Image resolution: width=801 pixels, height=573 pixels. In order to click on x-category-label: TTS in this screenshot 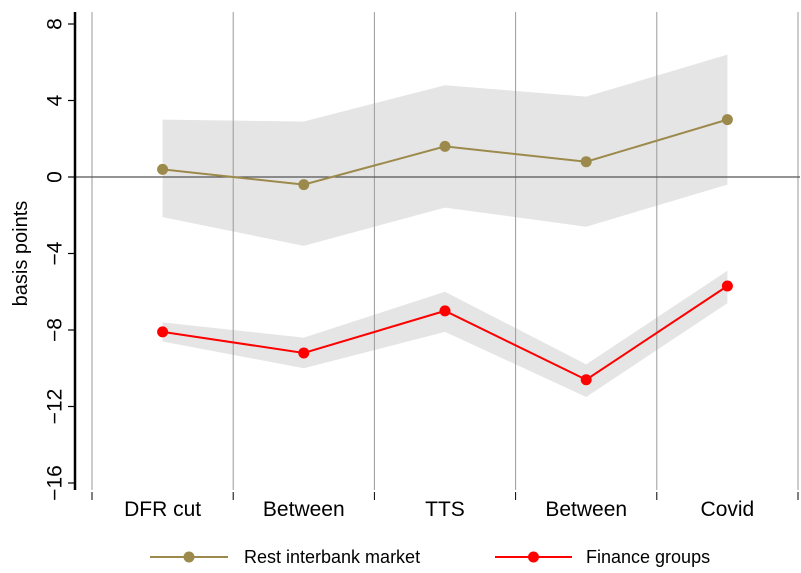, I will do `click(445, 509)`.